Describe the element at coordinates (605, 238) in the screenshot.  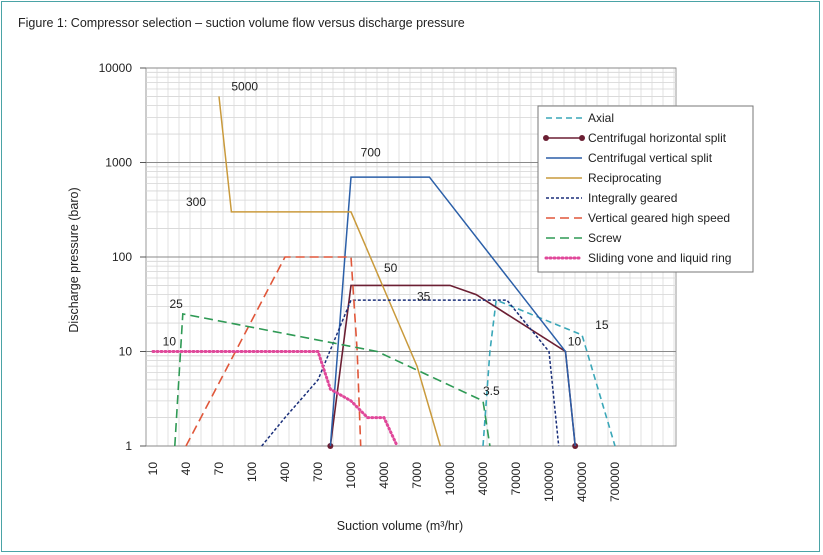
I see `legend-entry: Screw` at that location.